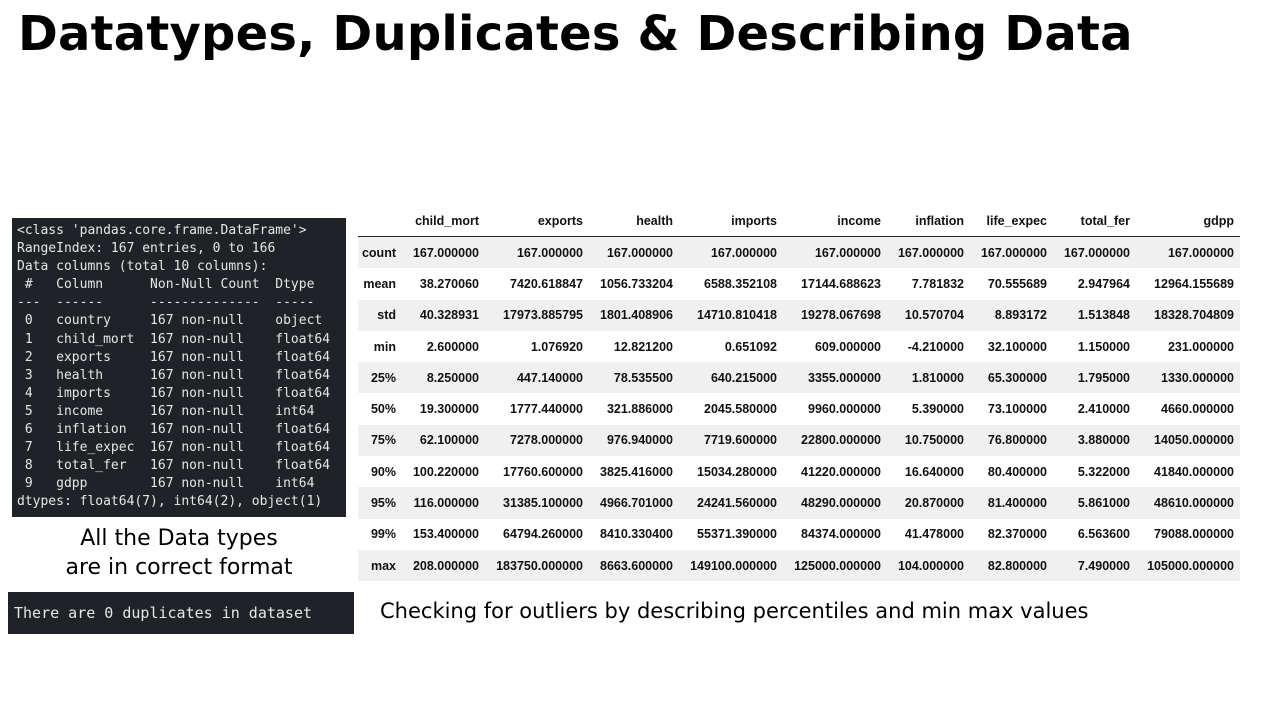 Image resolution: width=1280 pixels, height=720 pixels. Describe the element at coordinates (934, 471) in the screenshot. I see `table-cell: 16.640000` at that location.